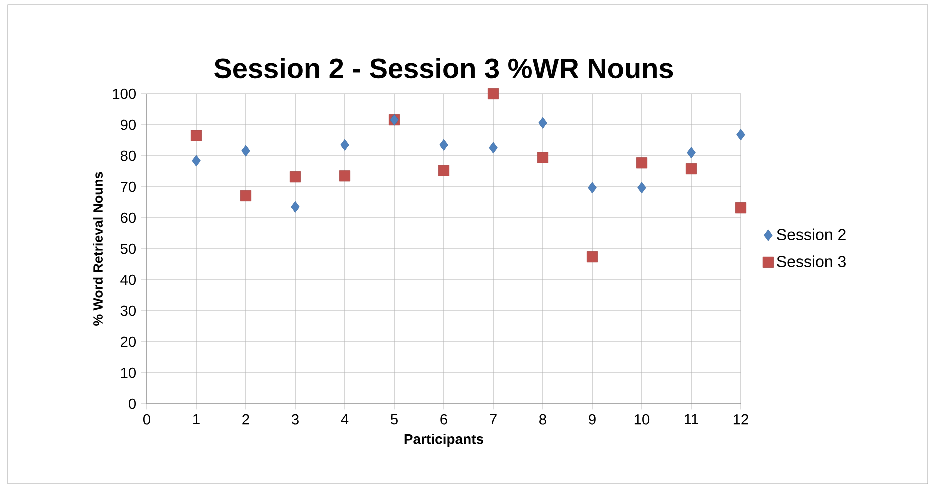 Image resolution: width=935 pixels, height=490 pixels. I want to click on y-tick-label: 70, so click(128, 187).